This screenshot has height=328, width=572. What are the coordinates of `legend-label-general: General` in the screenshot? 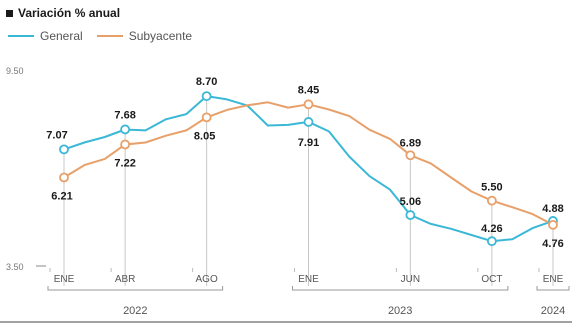 It's located at (61, 36).